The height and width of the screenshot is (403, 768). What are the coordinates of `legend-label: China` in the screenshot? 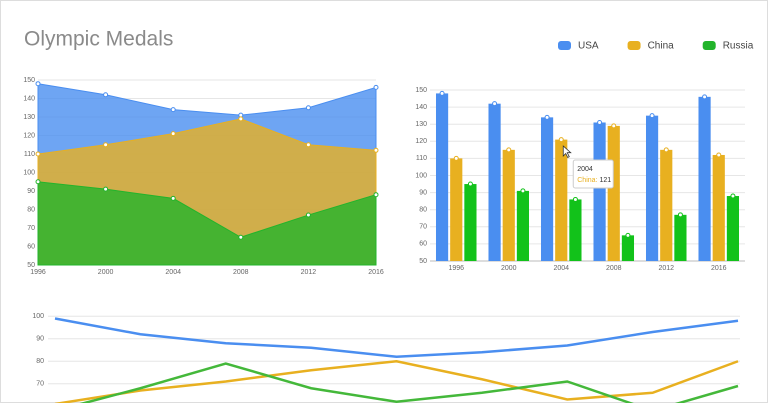 It's located at (661, 46).